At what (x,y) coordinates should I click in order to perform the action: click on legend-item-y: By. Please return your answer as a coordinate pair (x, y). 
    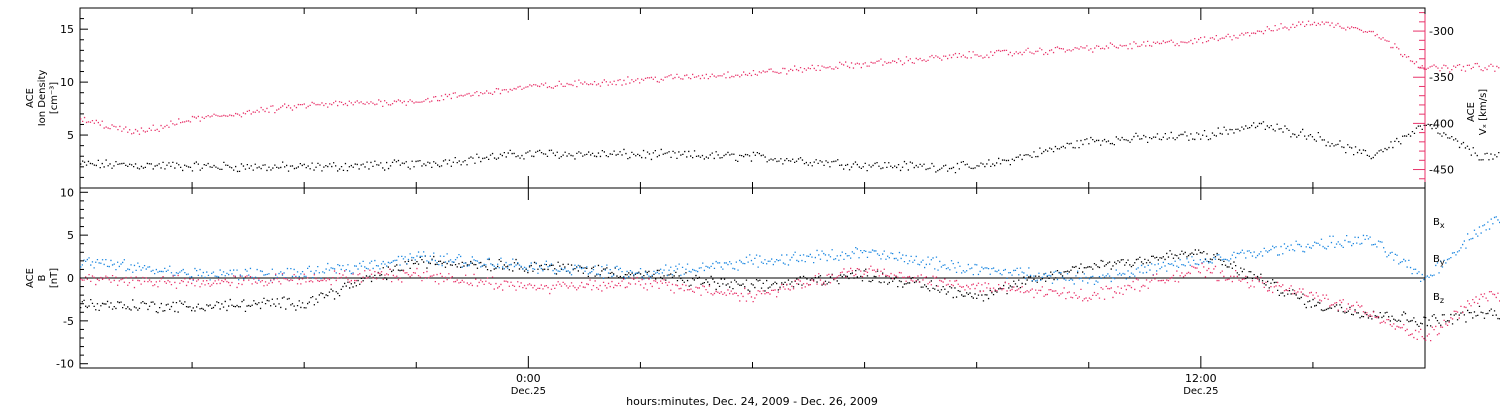
    Looking at the image, I should click on (1439, 260).